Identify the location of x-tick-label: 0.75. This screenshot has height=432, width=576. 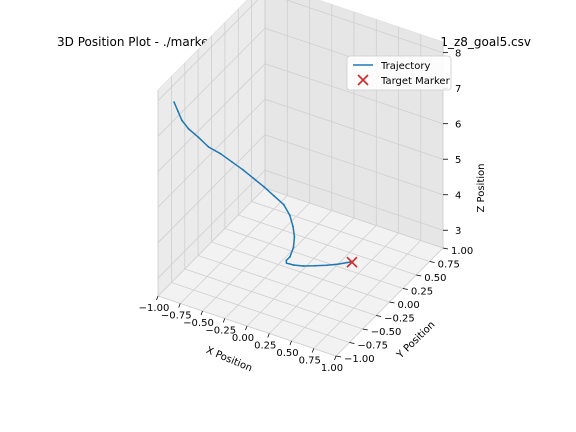
(310, 361).